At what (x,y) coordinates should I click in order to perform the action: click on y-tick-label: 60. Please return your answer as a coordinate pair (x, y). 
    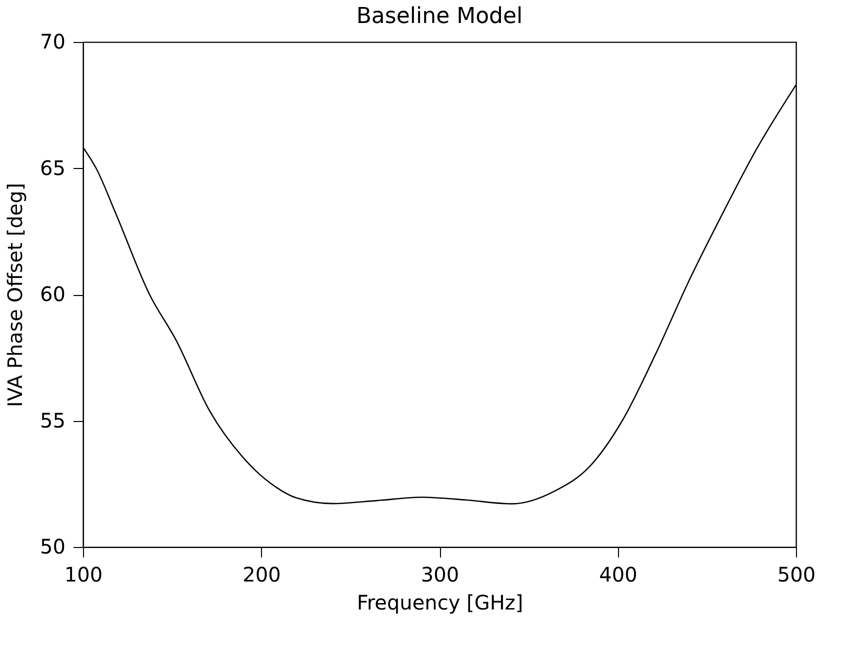
    Looking at the image, I should click on (53, 294).